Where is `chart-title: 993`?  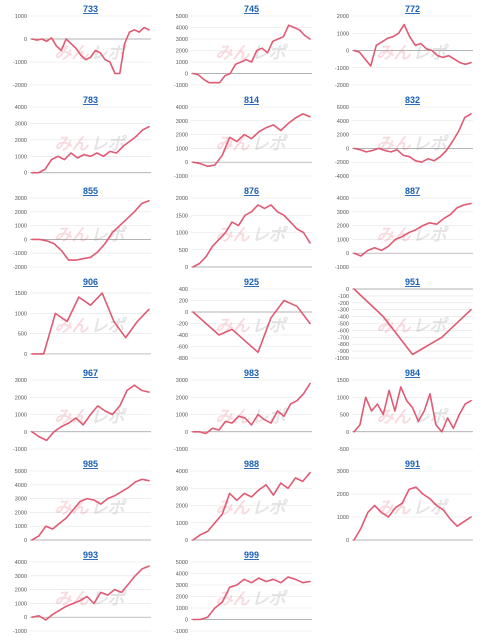 chart-title: 993 is located at coordinates (90, 555).